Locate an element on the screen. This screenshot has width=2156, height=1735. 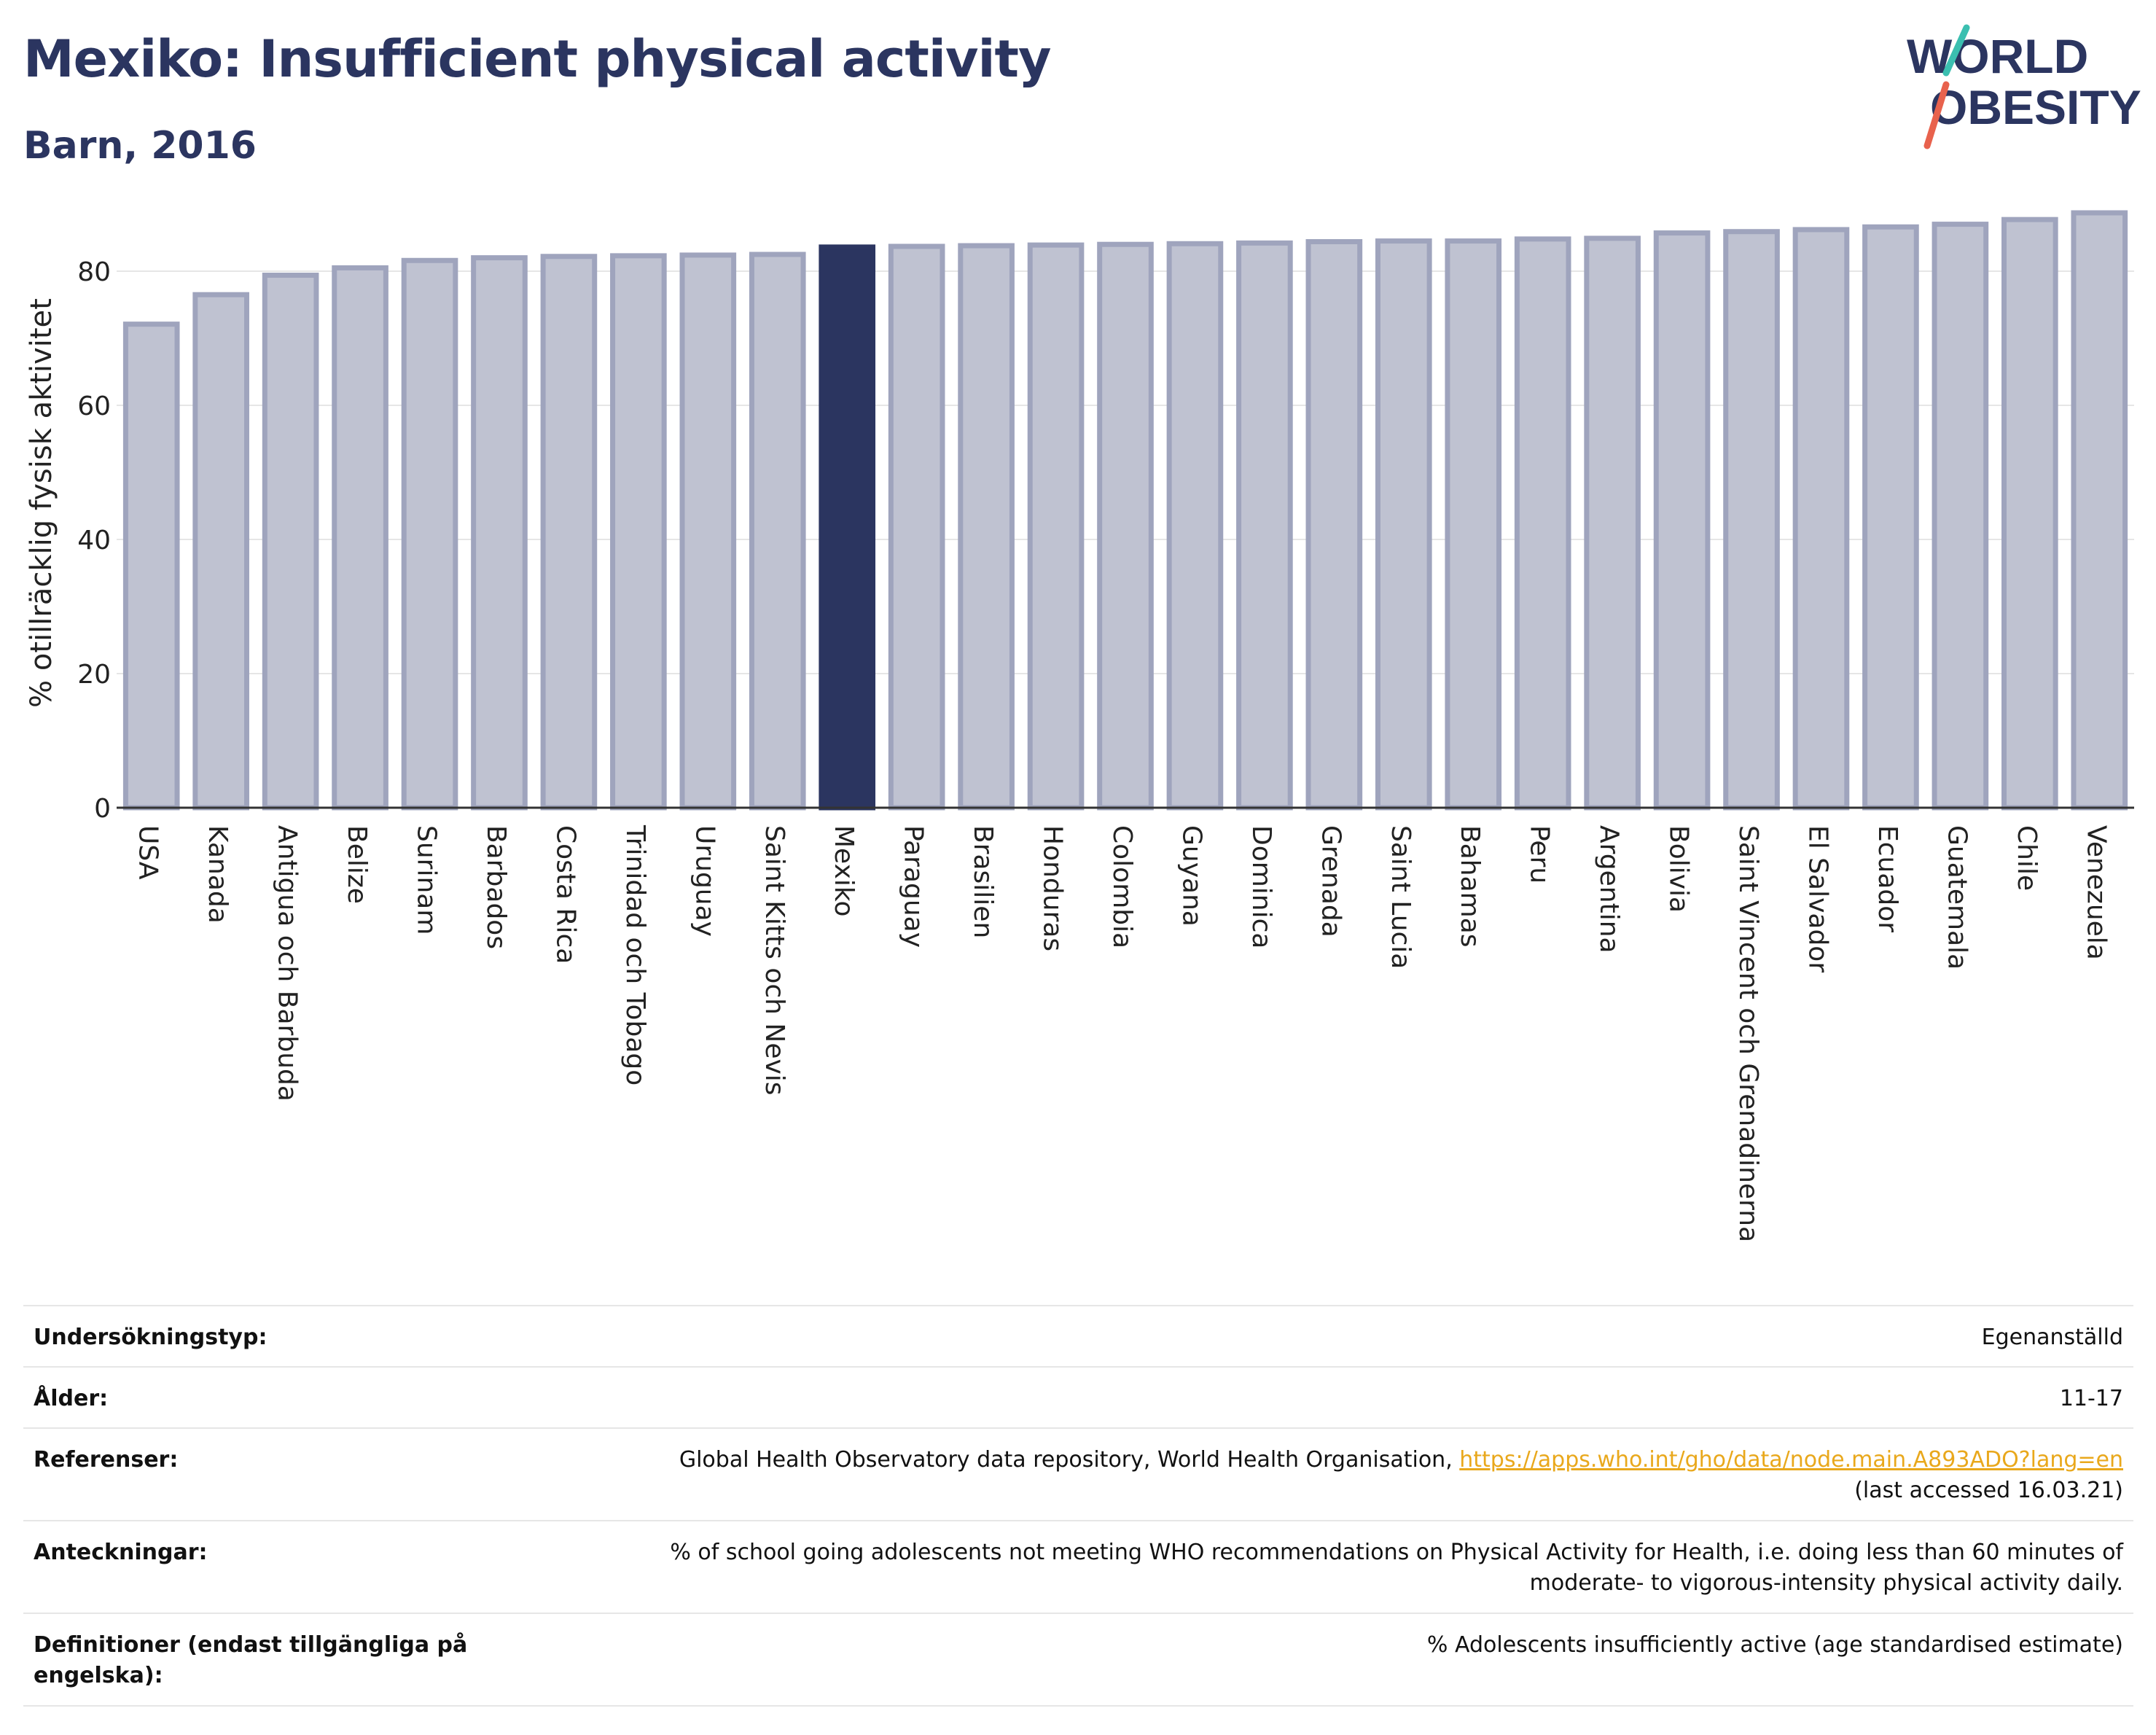
x-tick-label: Saint Vincent och Grenadinerna is located at coordinates (1748, 1033).